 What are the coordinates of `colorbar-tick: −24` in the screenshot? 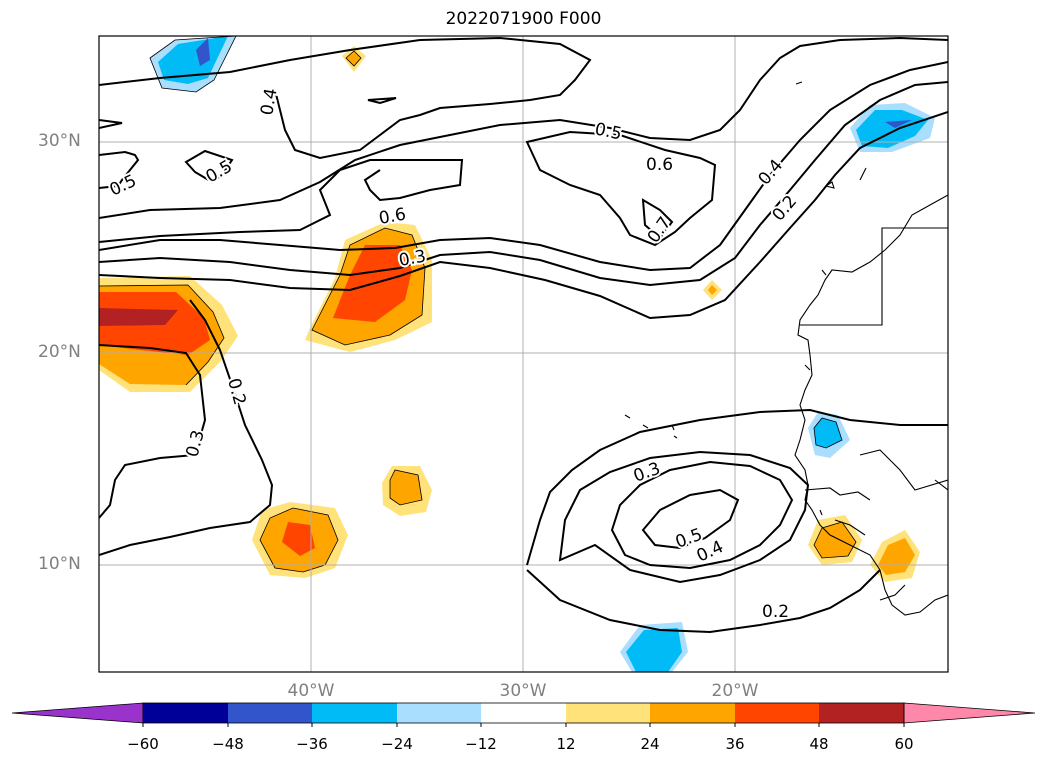 It's located at (397, 744).